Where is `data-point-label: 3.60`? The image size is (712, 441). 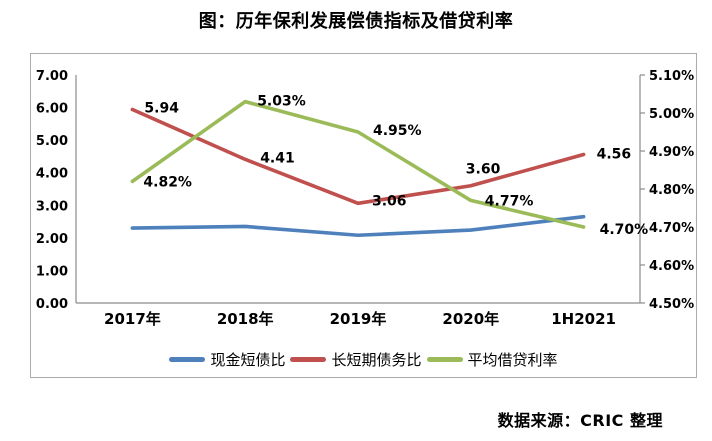
data-point-label: 3.60 is located at coordinates (483, 170).